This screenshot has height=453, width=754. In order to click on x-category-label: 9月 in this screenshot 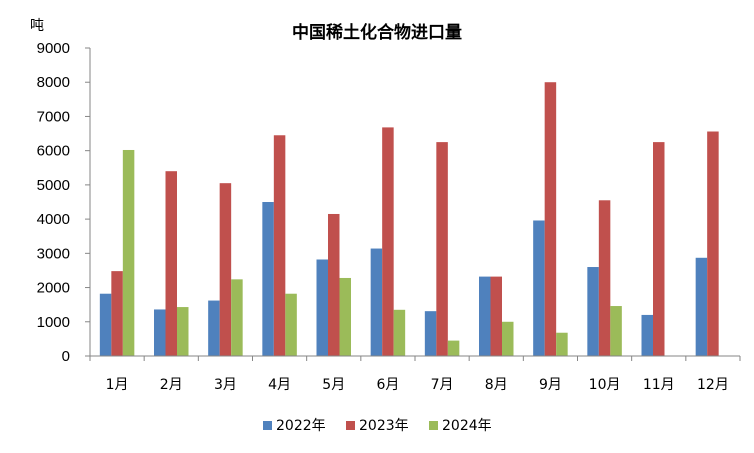, I will do `click(550, 385)`.